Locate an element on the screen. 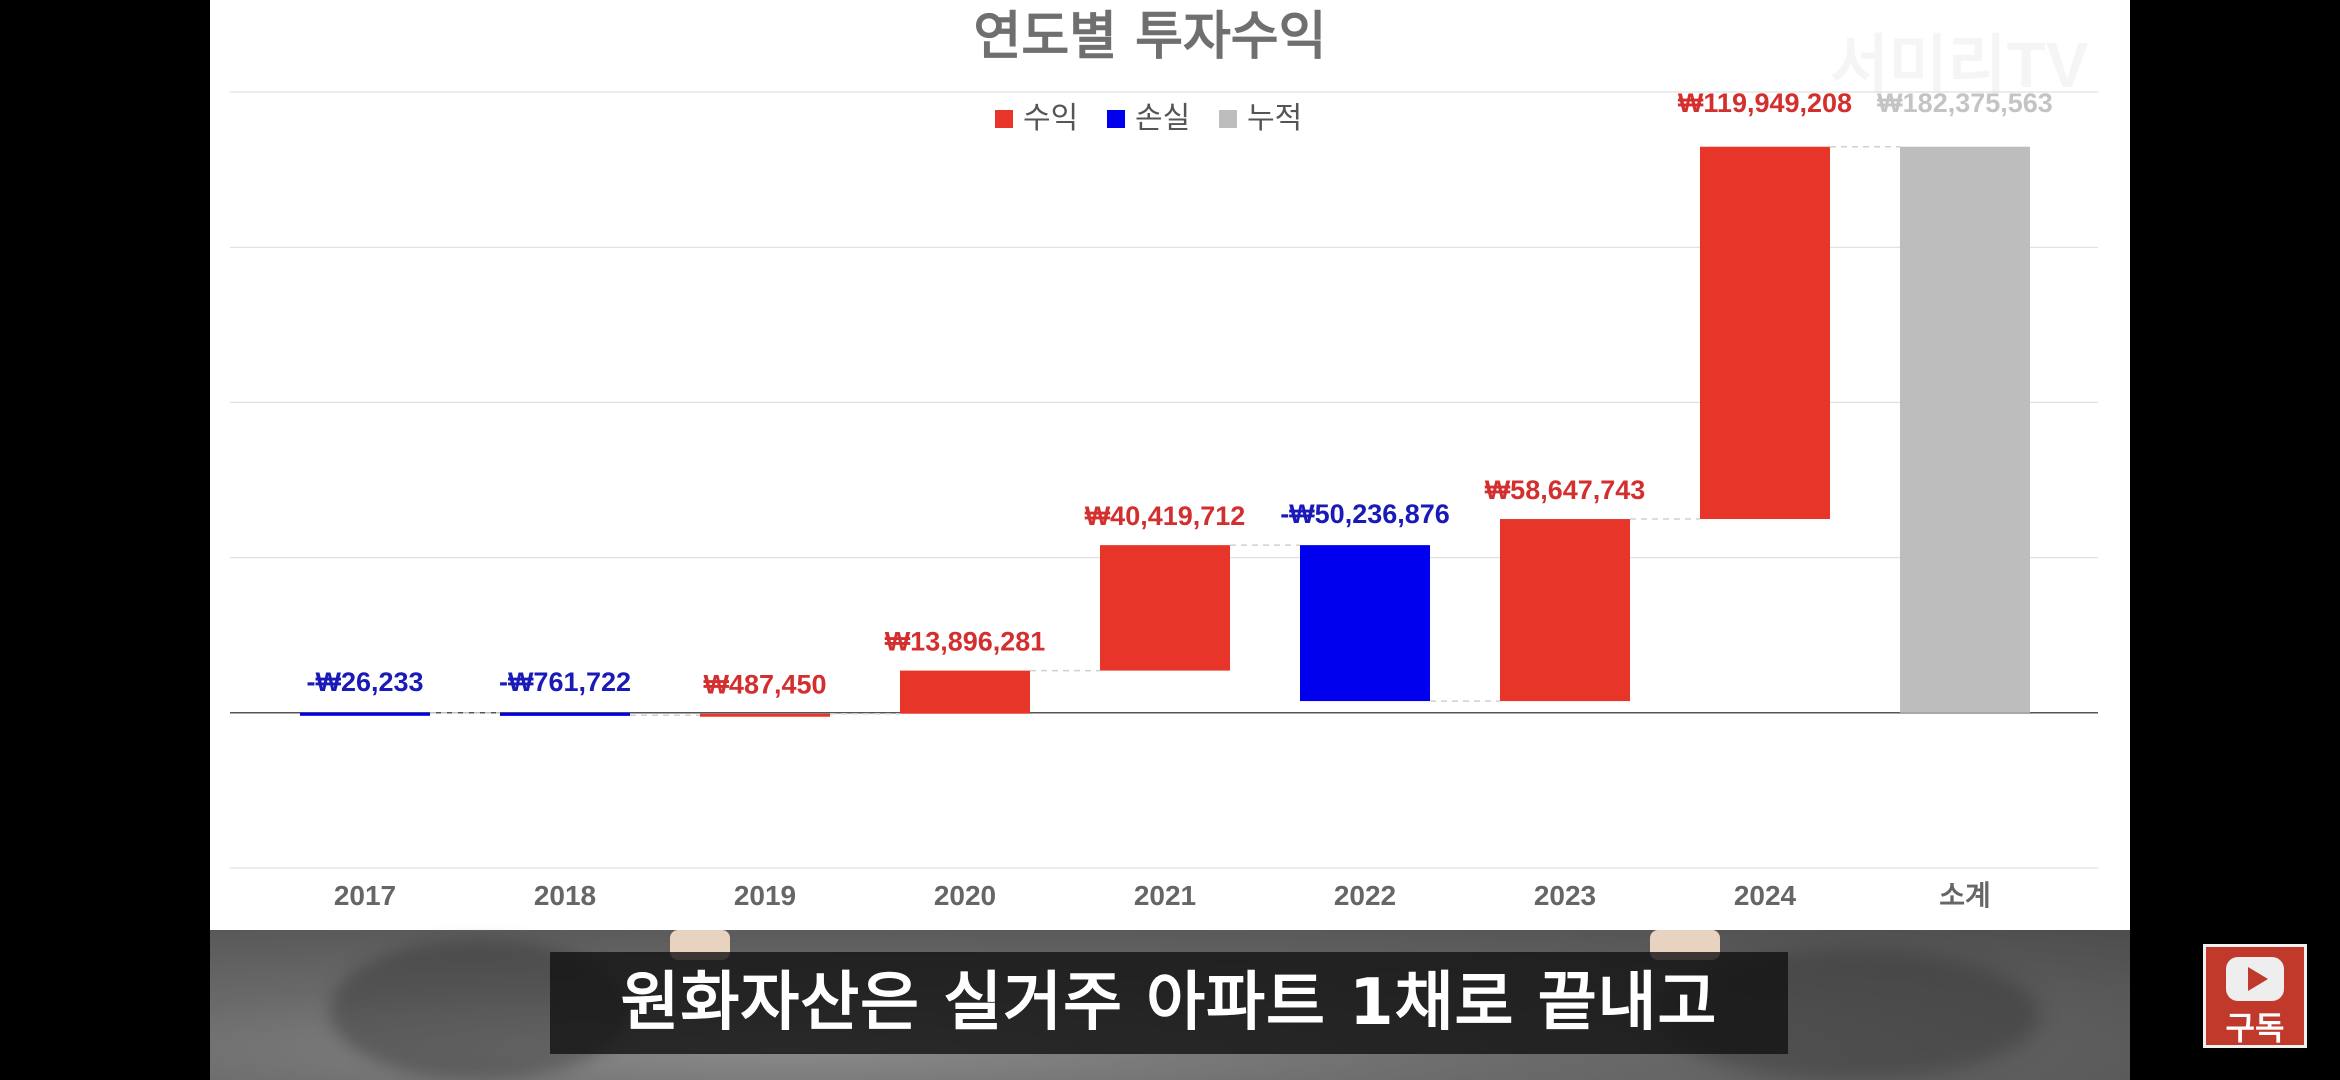 The height and width of the screenshot is (1080, 2340). legend-label: 수익 is located at coordinates (1050, 118).